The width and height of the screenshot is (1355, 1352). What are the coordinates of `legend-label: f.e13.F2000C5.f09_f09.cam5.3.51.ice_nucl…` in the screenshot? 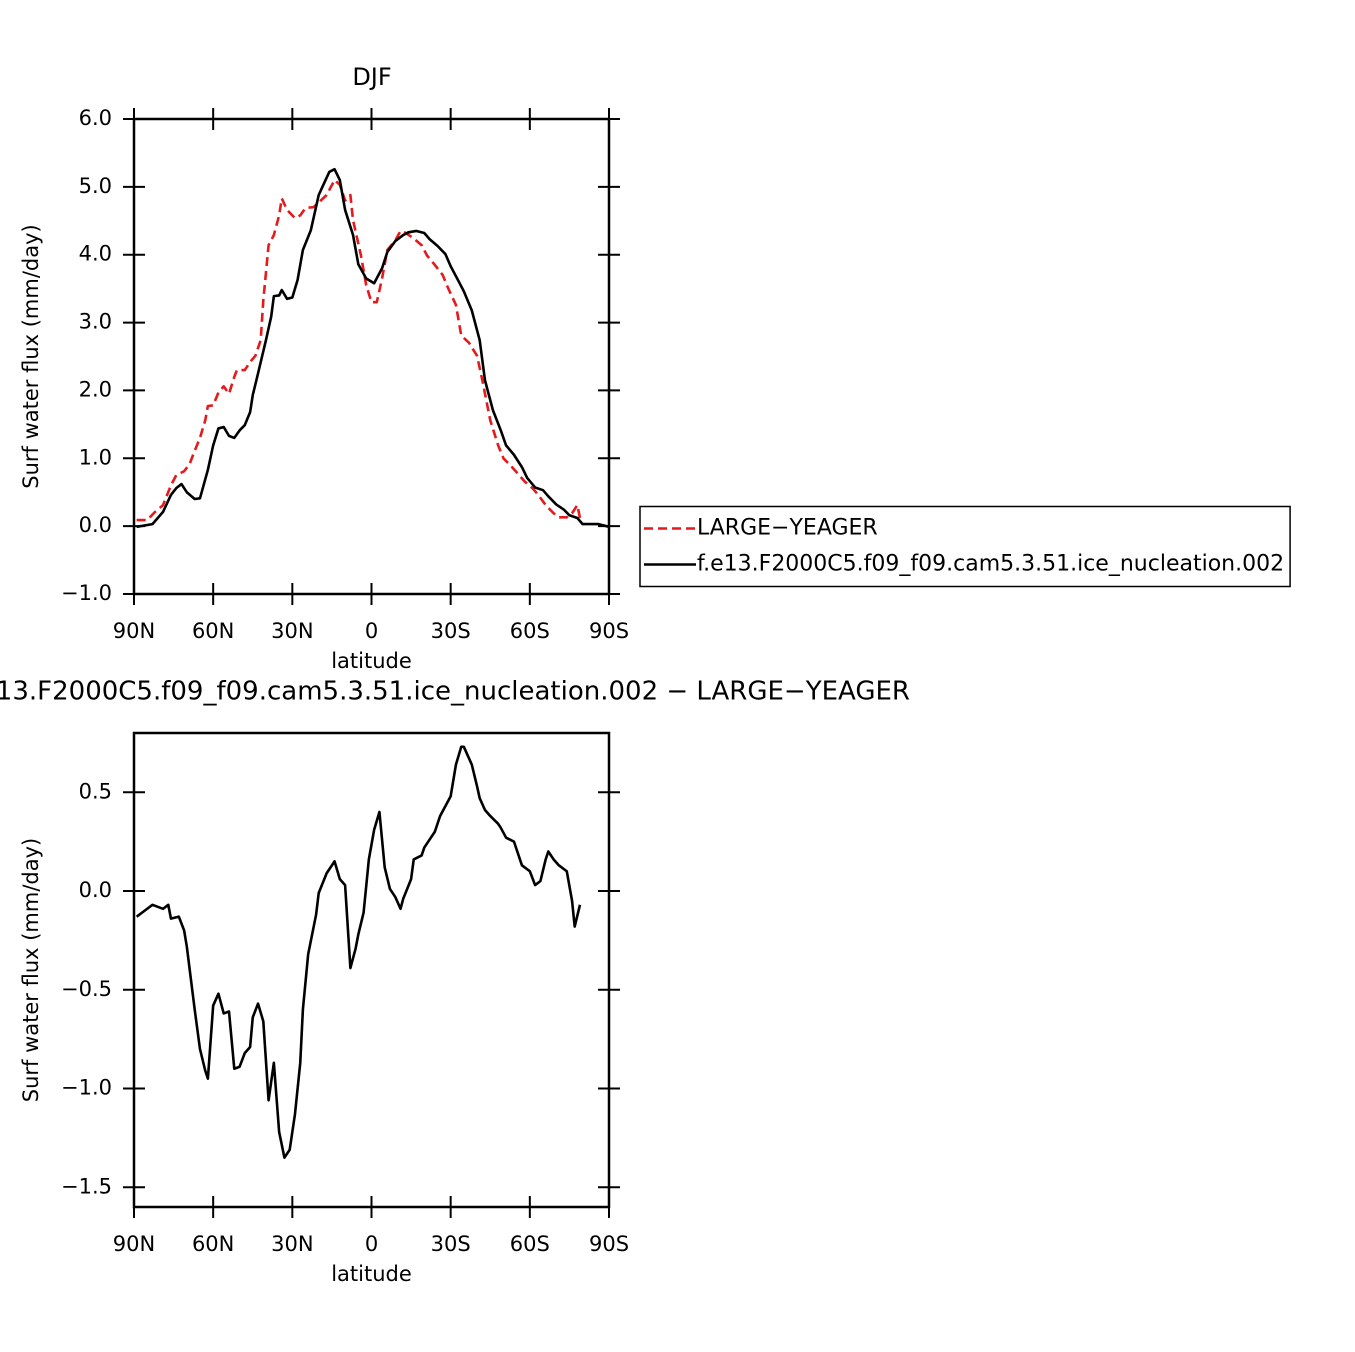 It's located at (990, 564).